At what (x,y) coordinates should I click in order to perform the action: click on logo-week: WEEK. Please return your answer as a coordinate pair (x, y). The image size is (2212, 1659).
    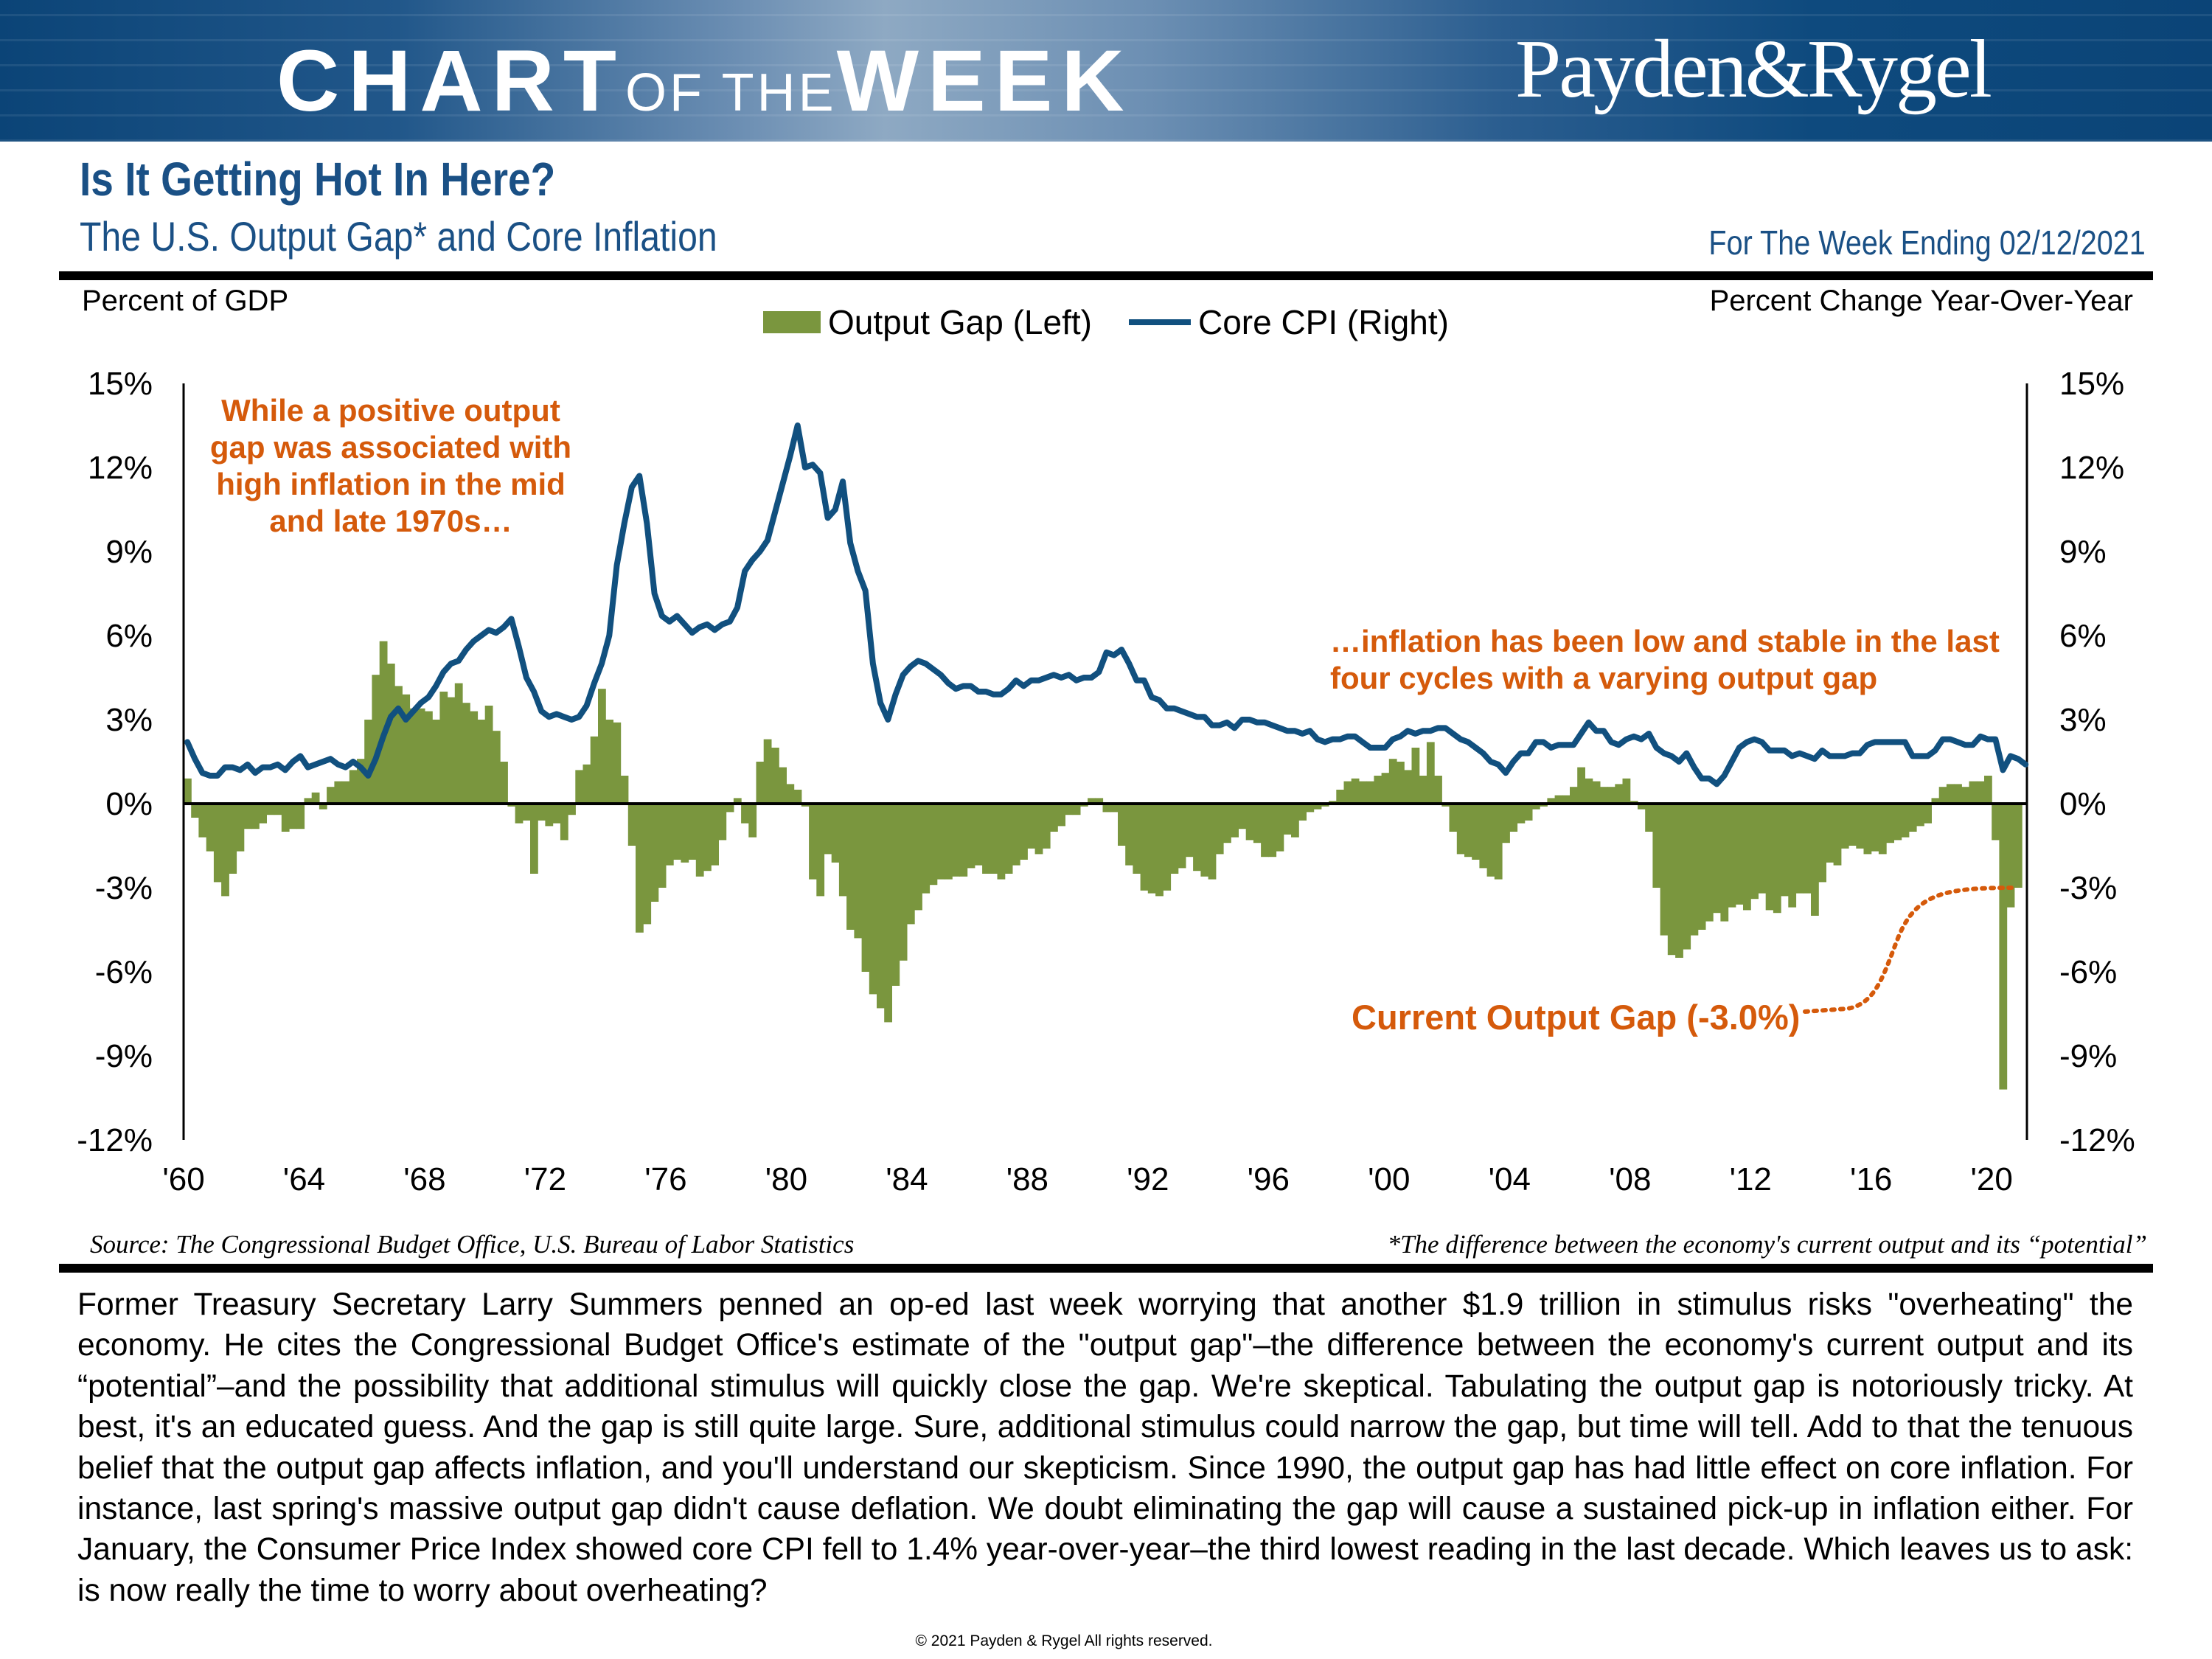
    Looking at the image, I should click on (984, 81).